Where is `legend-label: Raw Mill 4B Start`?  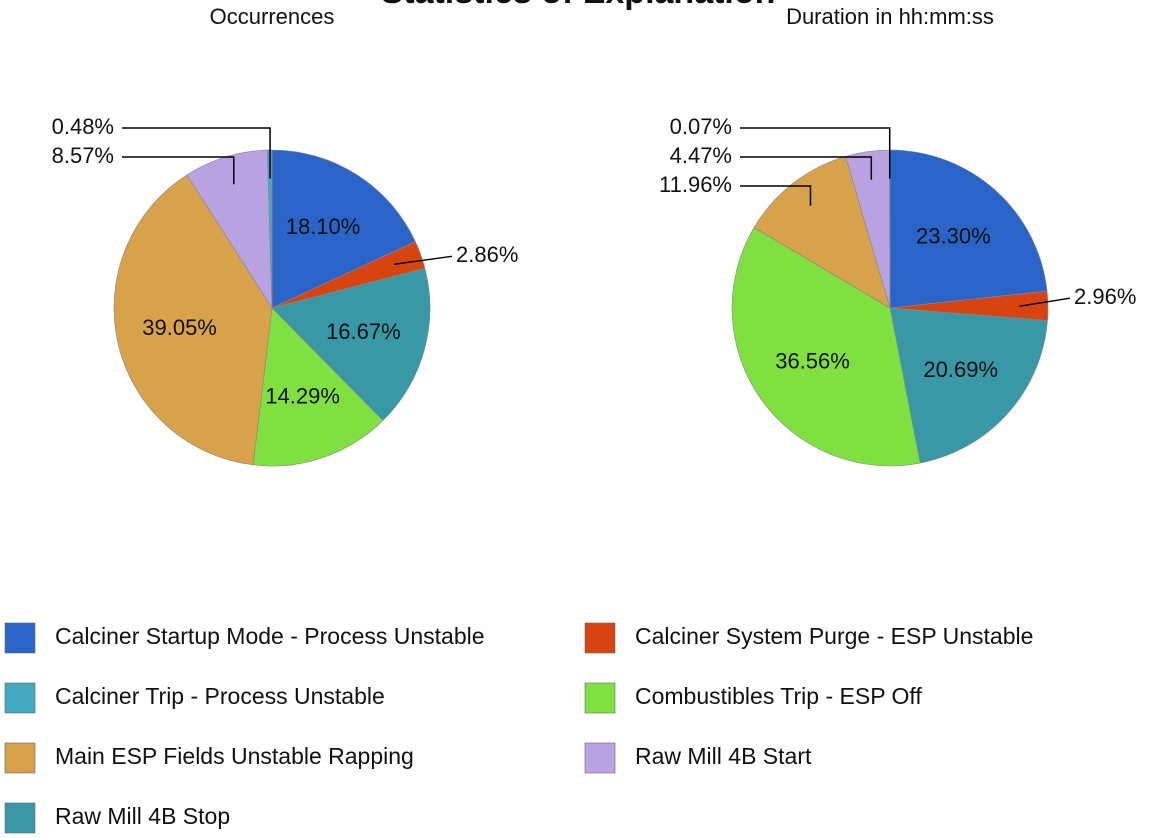
legend-label: Raw Mill 4B Start is located at coordinates (723, 756).